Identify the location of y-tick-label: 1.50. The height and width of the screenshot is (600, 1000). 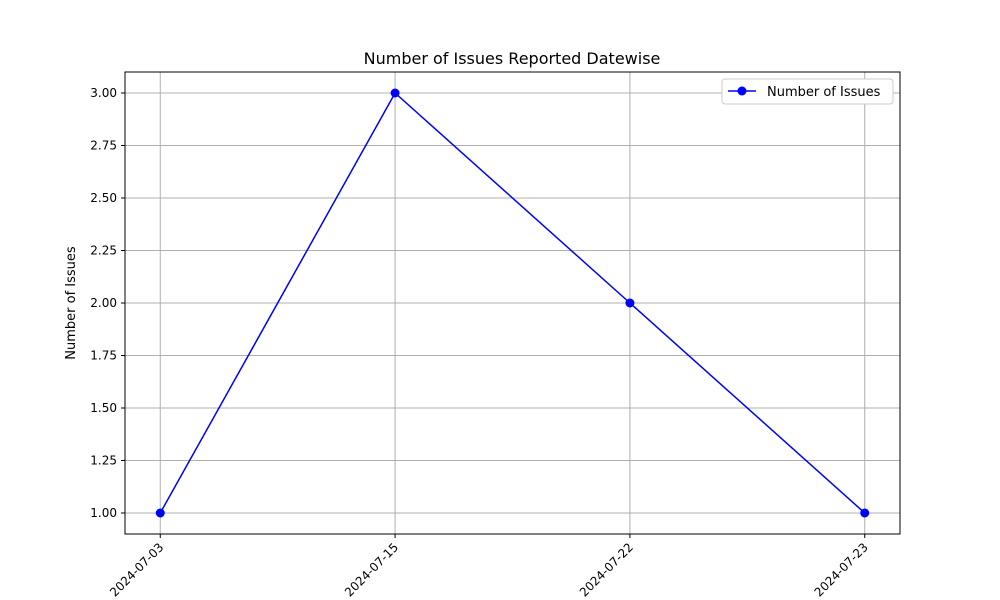
(103, 408).